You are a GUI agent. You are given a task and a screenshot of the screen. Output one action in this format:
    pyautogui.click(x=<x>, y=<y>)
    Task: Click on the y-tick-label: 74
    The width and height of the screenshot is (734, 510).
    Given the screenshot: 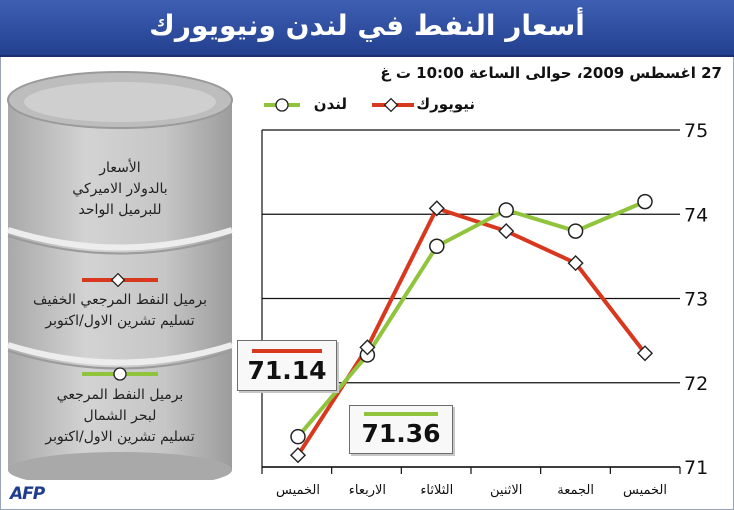 What is the action you would take?
    pyautogui.click(x=696, y=215)
    